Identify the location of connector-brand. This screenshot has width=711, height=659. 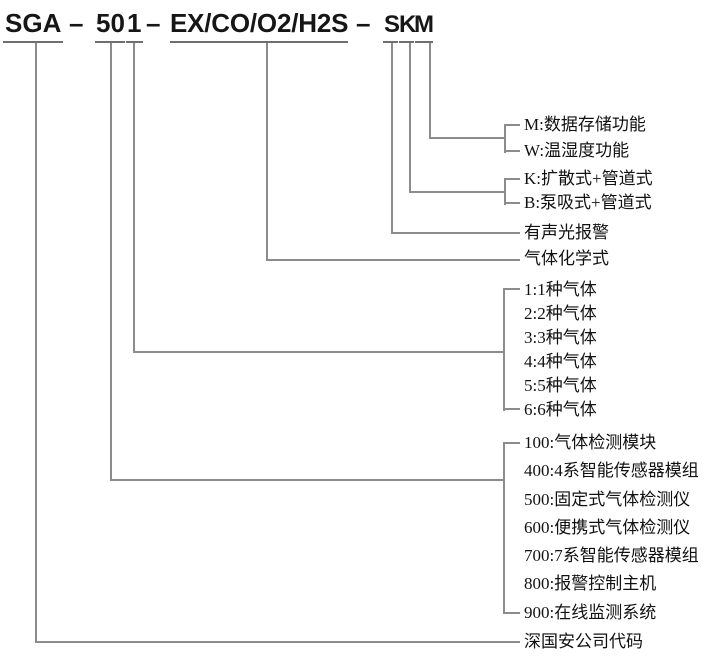
(277, 642).